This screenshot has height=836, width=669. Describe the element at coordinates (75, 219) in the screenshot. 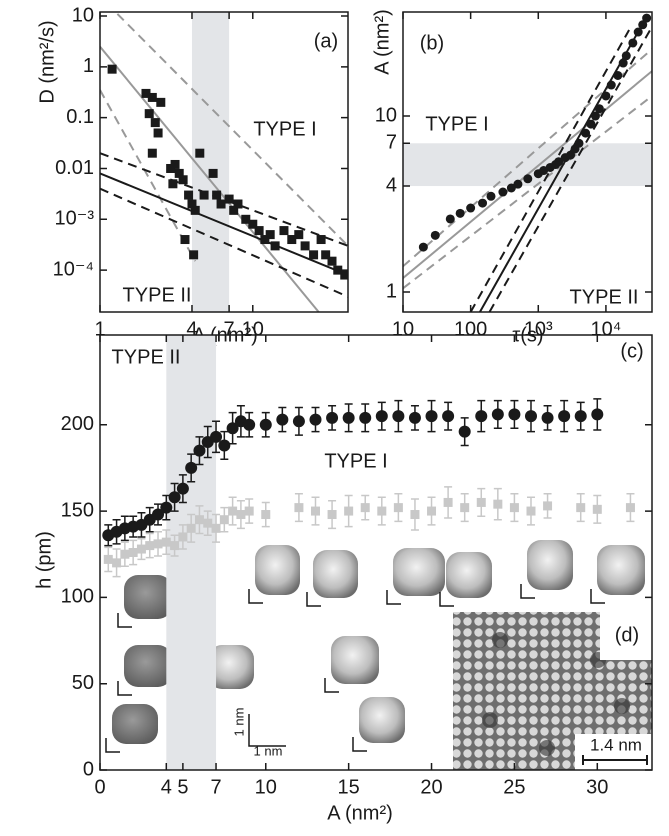

I see `y-tick-label: 10⁻³` at that location.